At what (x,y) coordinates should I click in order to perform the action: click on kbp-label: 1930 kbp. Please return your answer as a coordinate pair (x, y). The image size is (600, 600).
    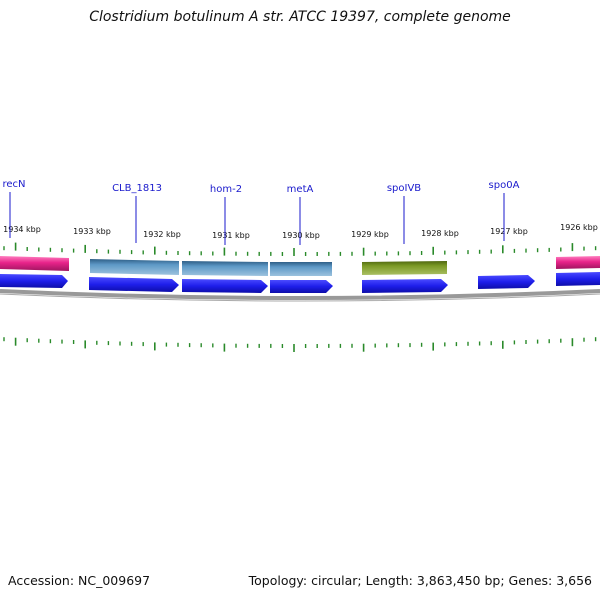
    Looking at the image, I should click on (301, 235).